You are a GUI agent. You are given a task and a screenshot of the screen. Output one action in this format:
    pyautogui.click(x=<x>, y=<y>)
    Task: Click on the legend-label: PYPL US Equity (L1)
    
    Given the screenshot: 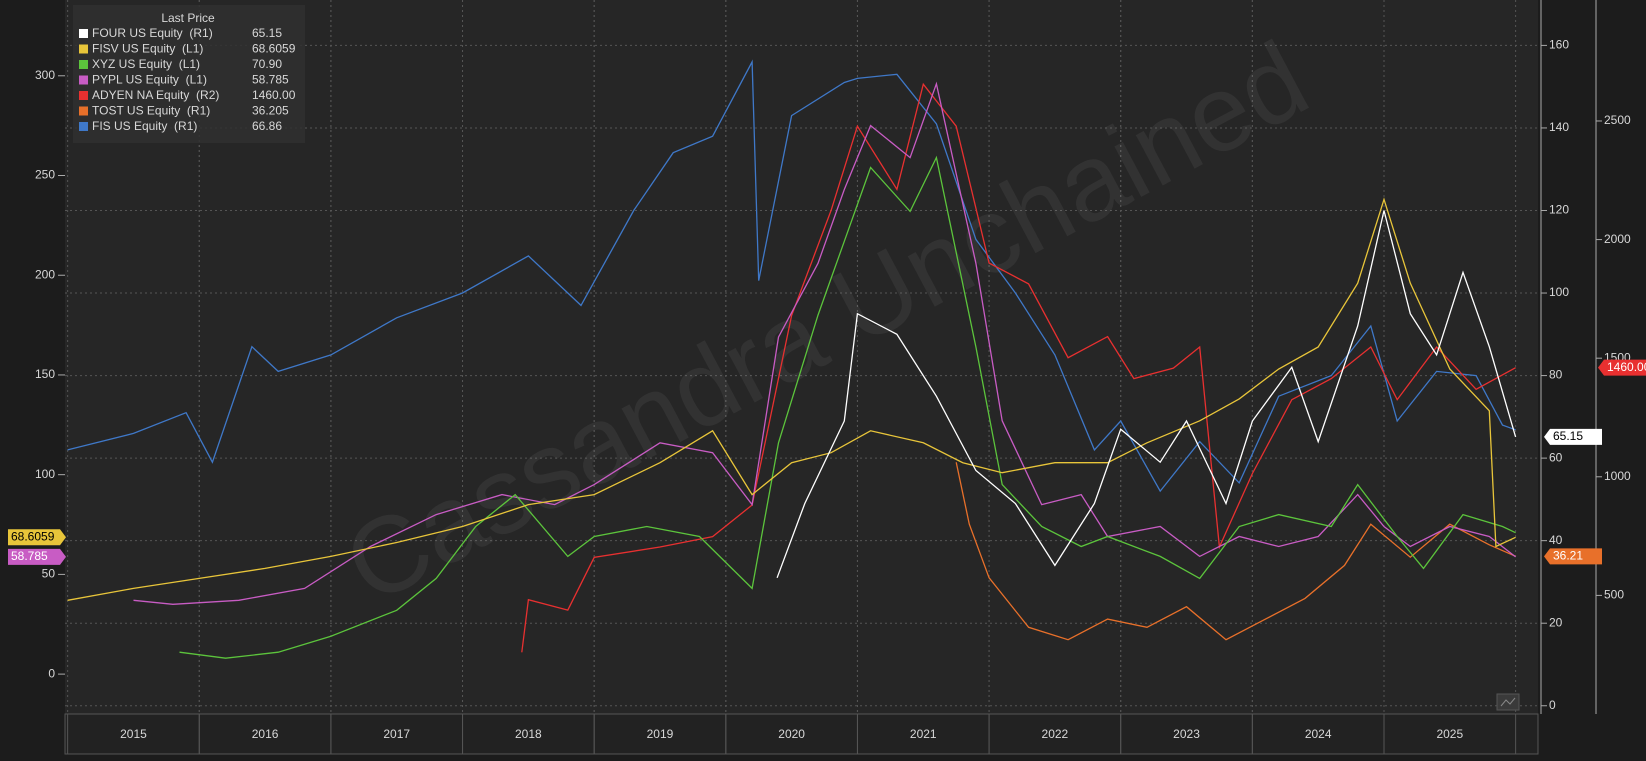 What is the action you would take?
    pyautogui.click(x=149, y=80)
    